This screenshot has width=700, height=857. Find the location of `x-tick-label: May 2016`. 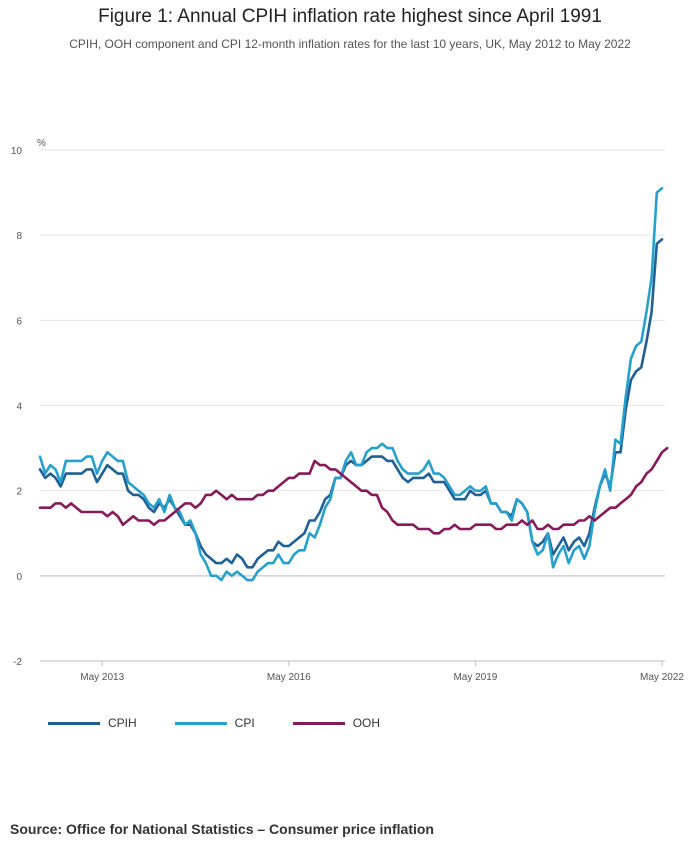

x-tick-label: May 2016 is located at coordinates (289, 677).